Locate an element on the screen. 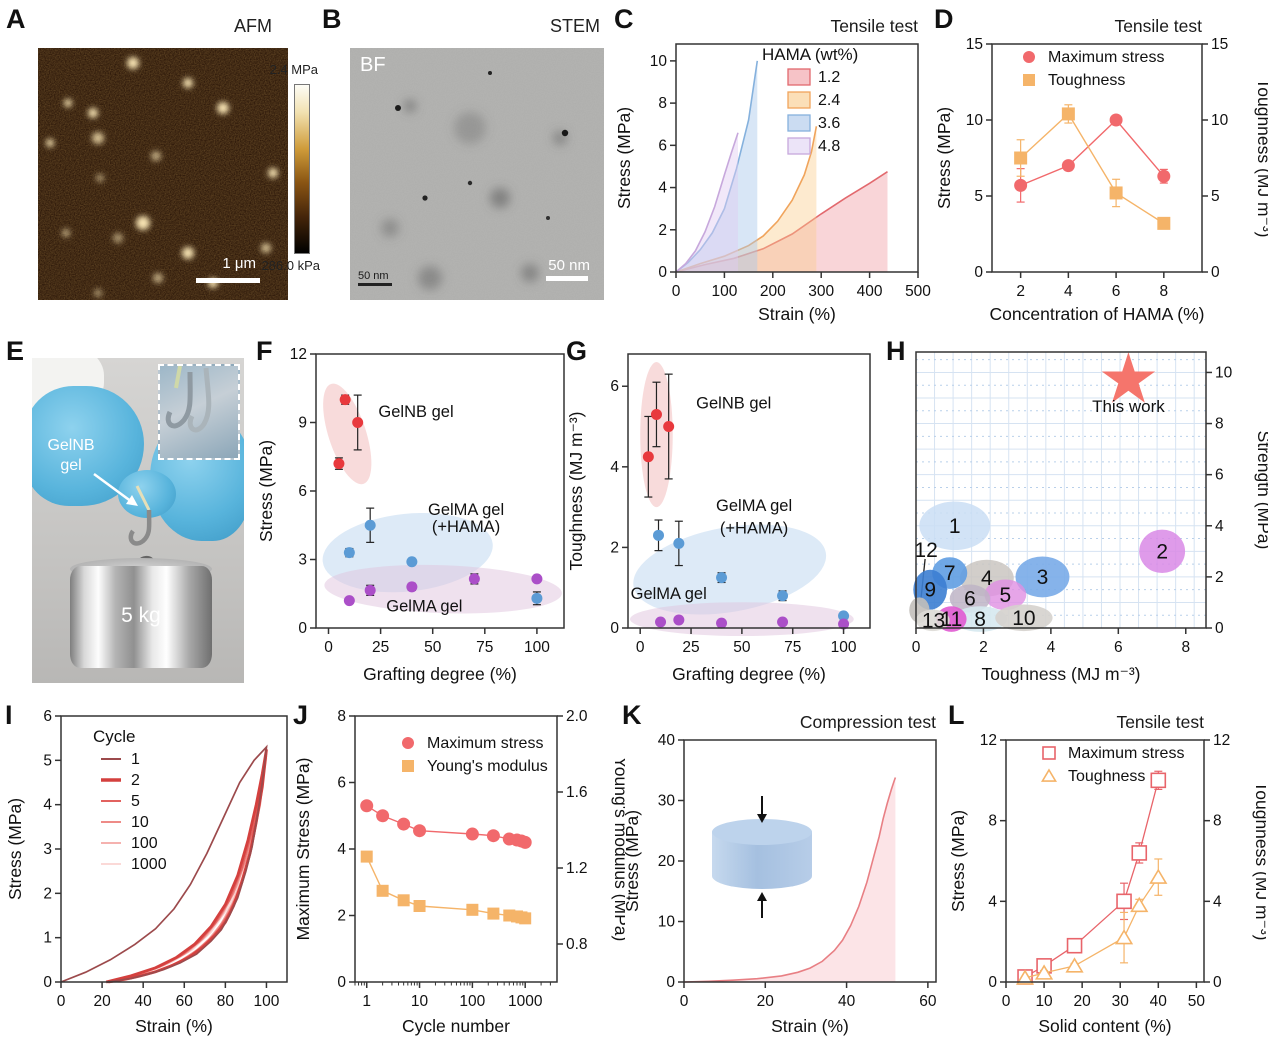  svg-text: Strain (%) is located at coordinates (810, 1026).